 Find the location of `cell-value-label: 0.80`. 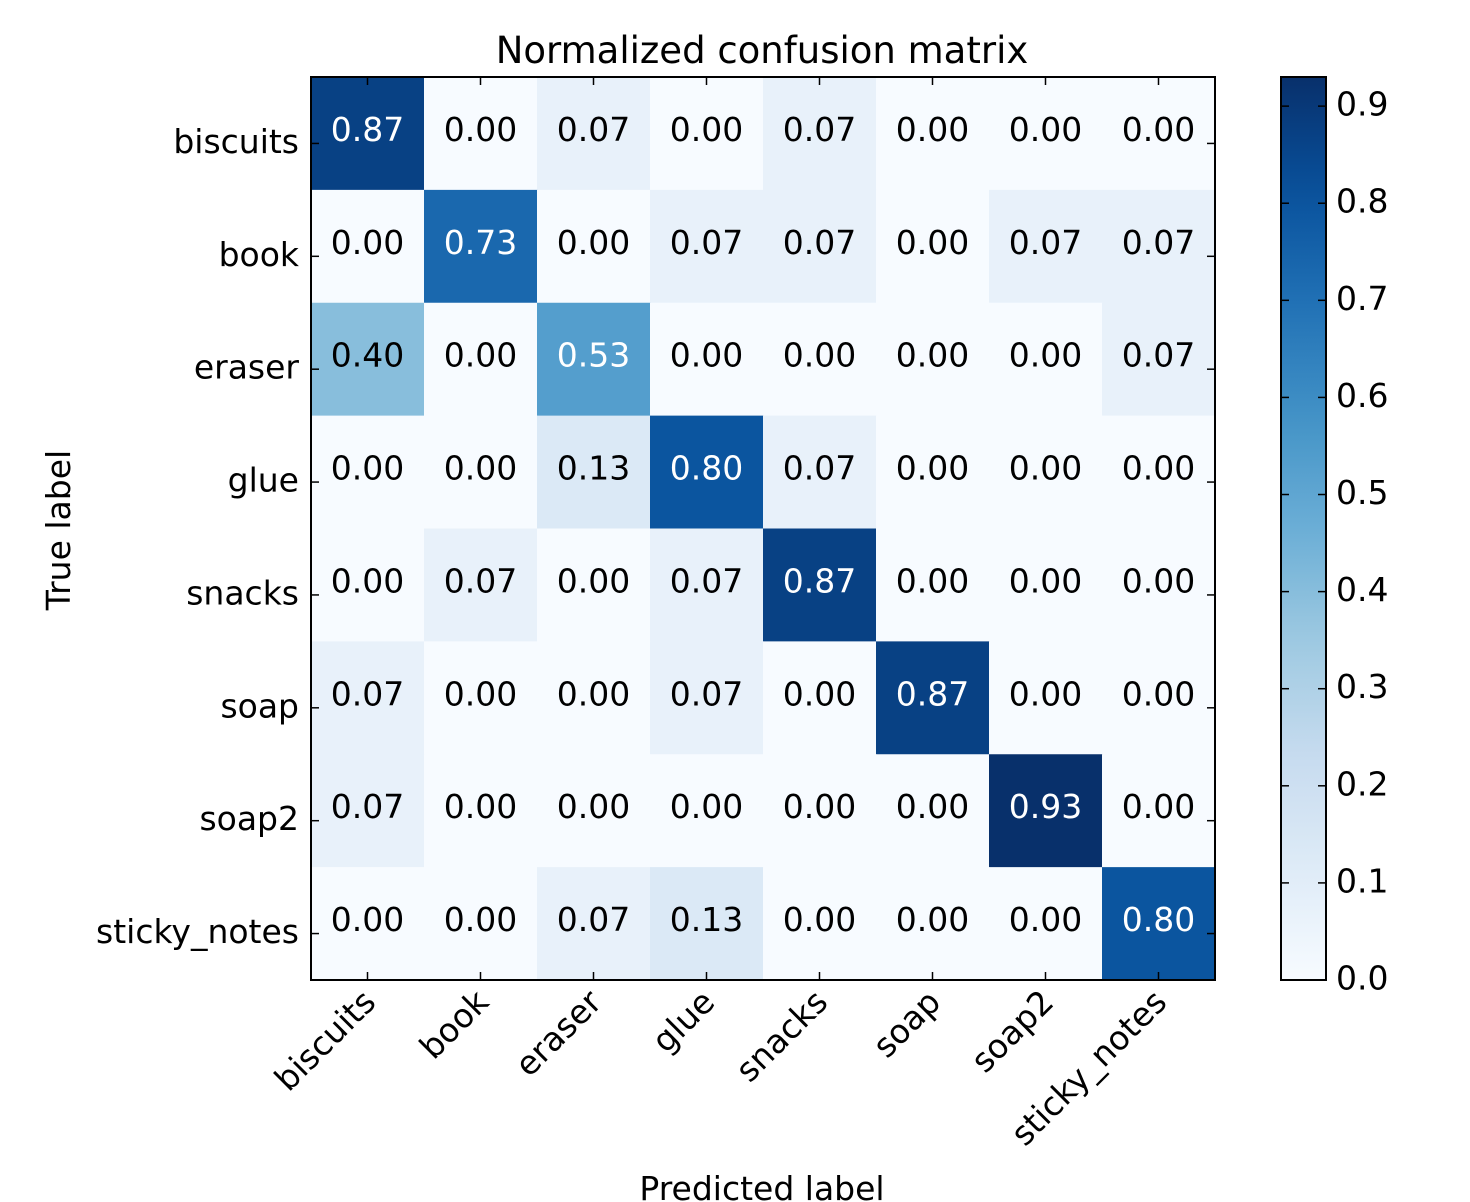

cell-value-label: 0.80 is located at coordinates (706, 468).